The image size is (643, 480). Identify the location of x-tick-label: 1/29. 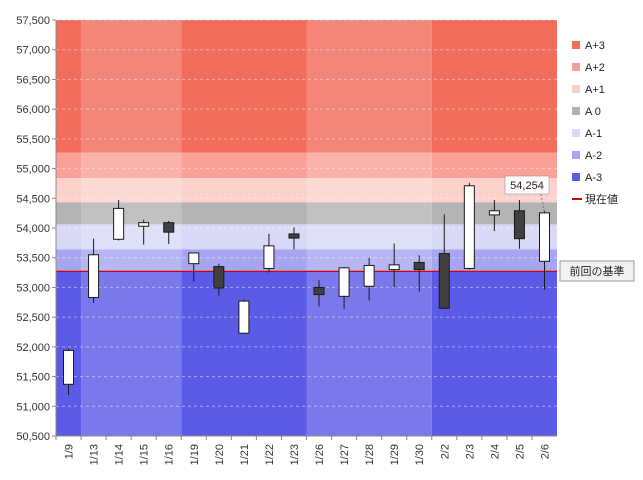
(395, 454).